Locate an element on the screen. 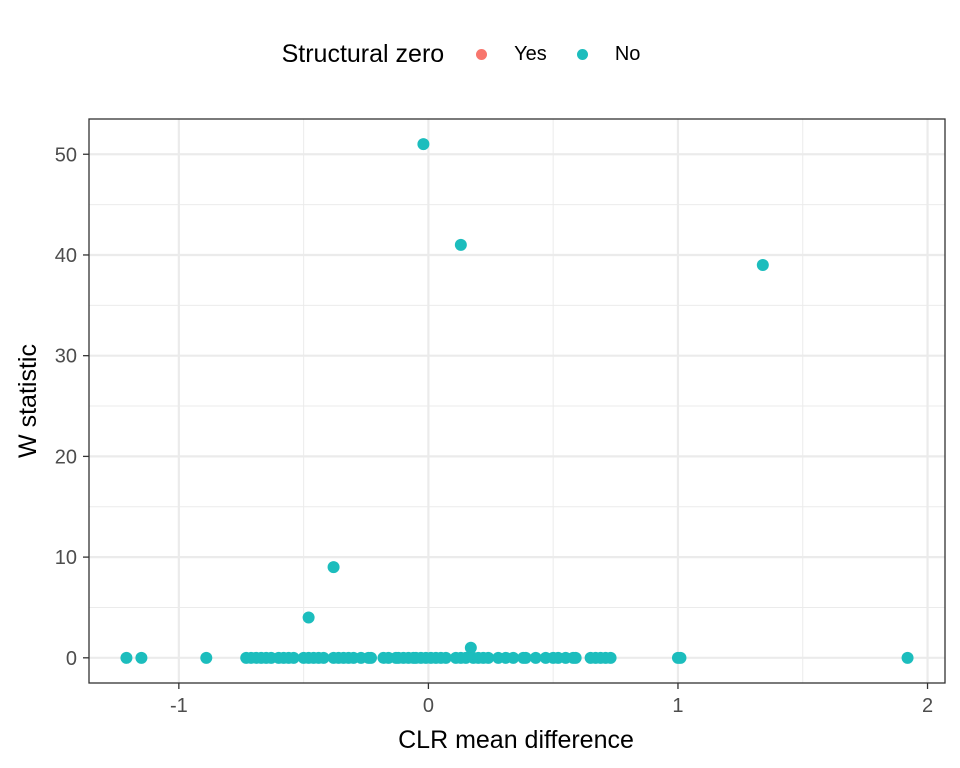 The width and height of the screenshot is (960, 768). legend-key-no is located at coordinates (582, 54).